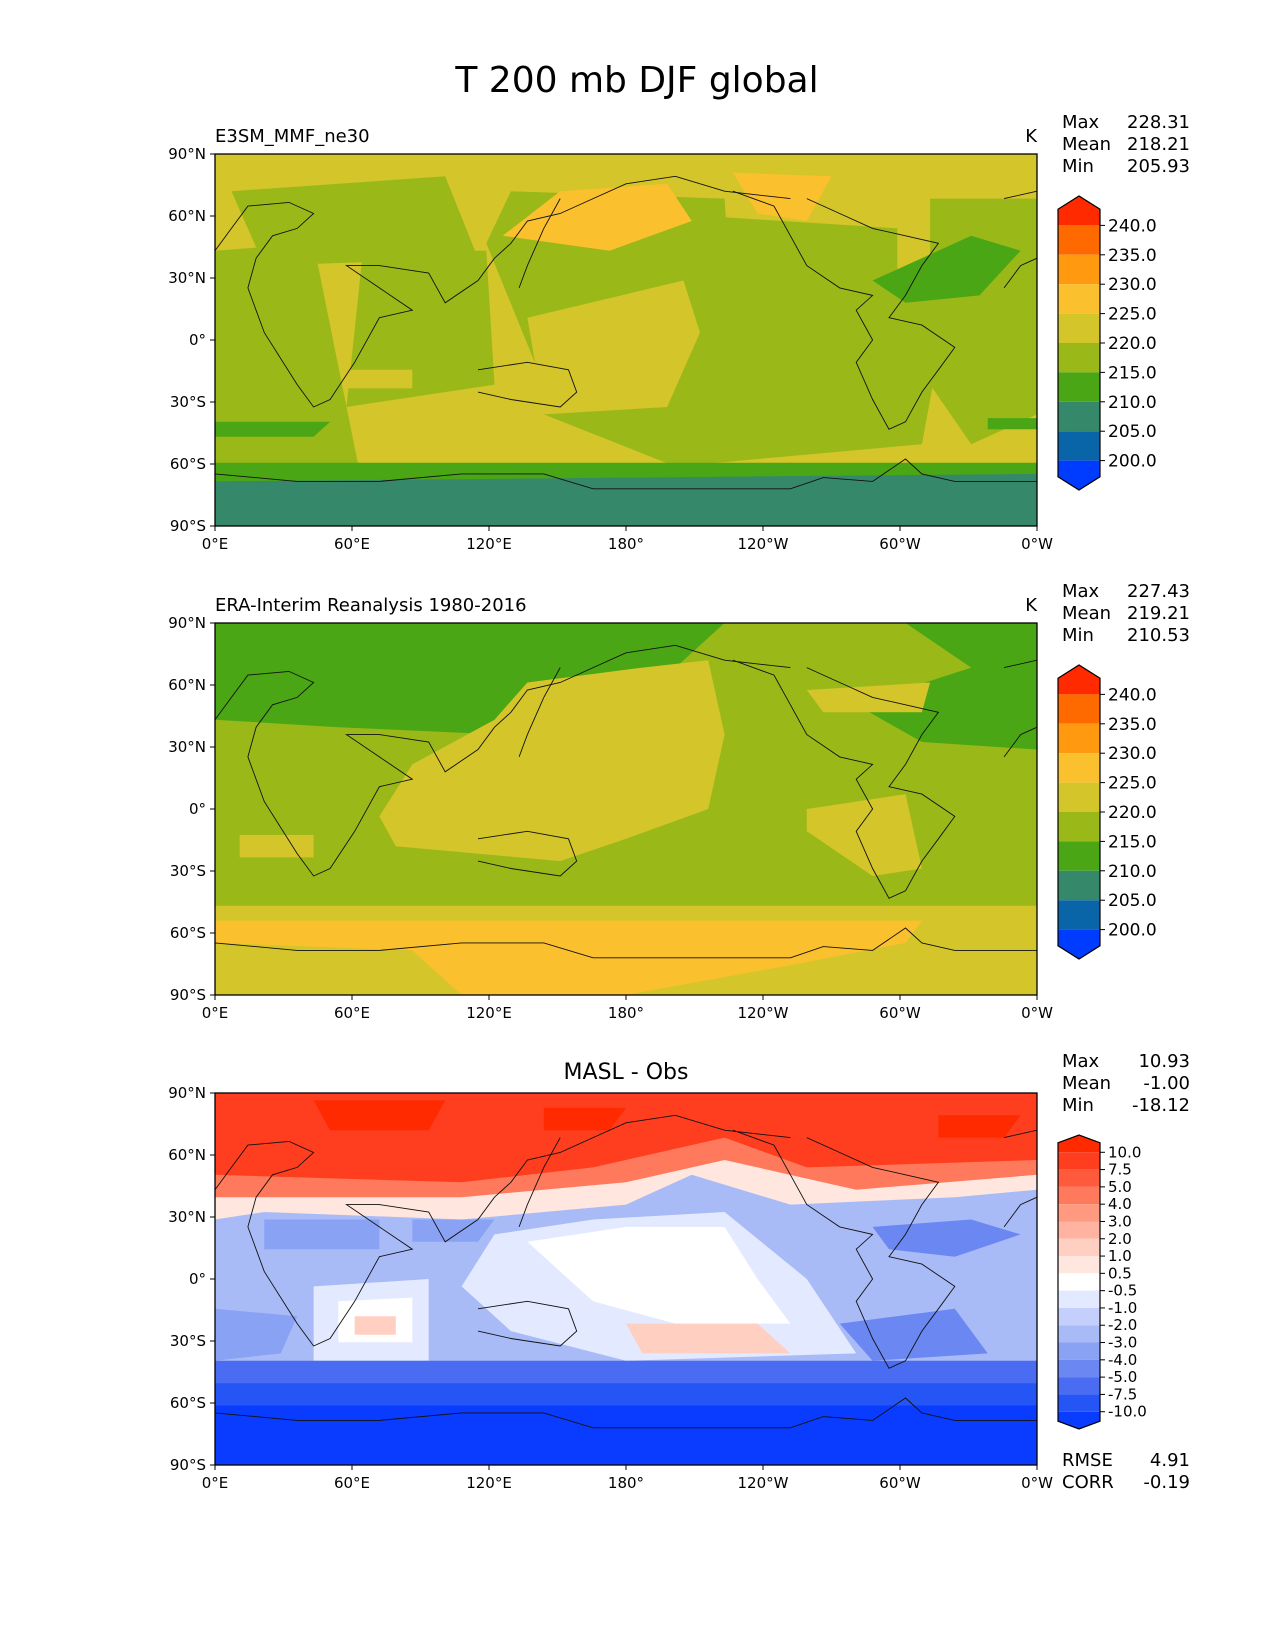  Describe the element at coordinates (352, 1483) in the screenshot. I see `x-tick-label: 60°E` at that location.